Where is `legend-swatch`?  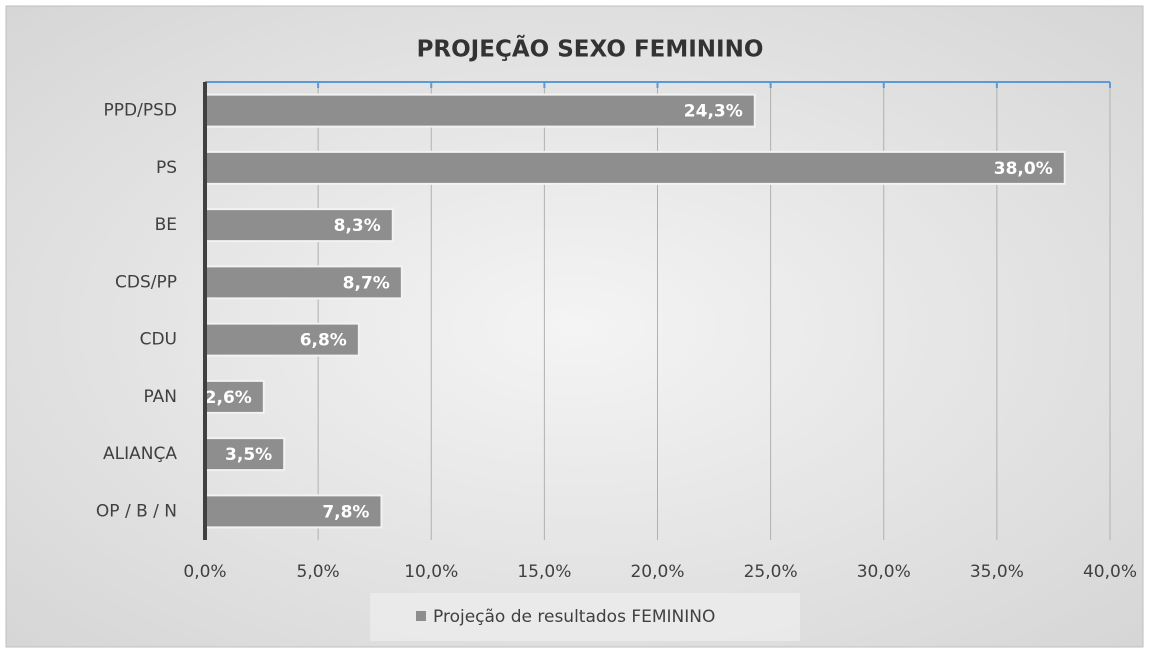 legend-swatch is located at coordinates (421, 616).